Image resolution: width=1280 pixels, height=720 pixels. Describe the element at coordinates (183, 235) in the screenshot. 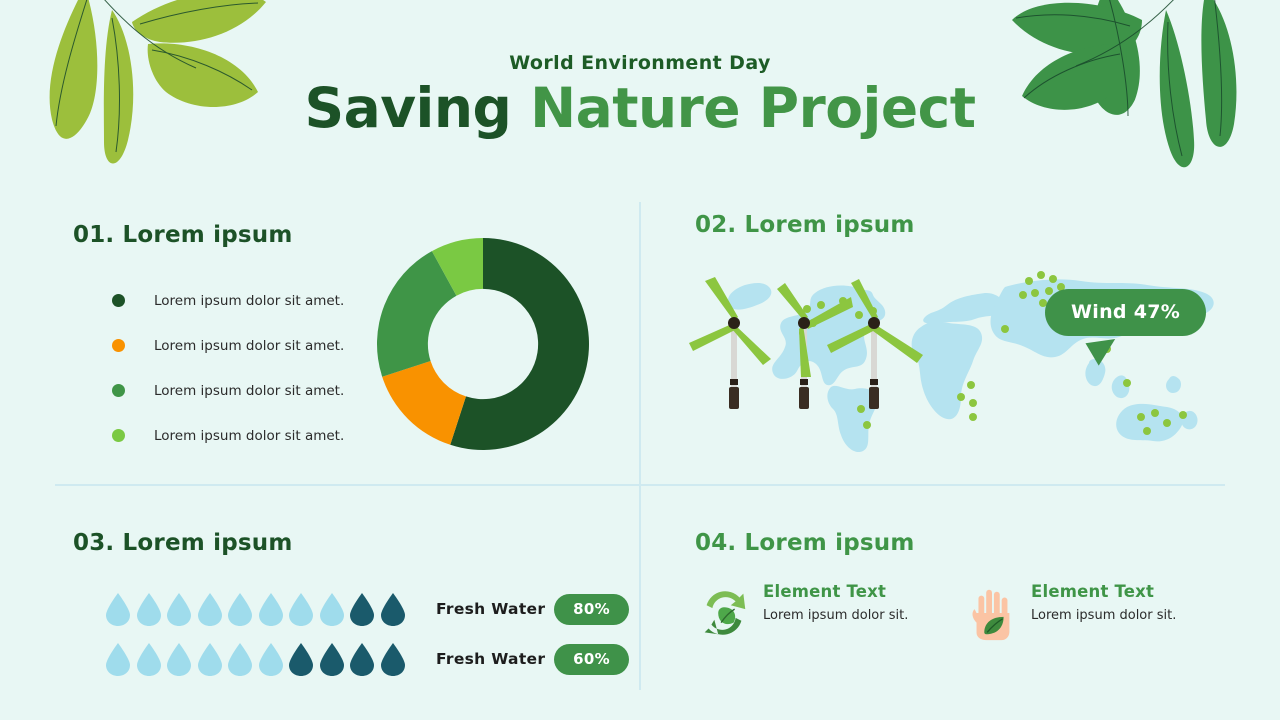

I see `section-one-title: 01. Lorem ipsum` at that location.